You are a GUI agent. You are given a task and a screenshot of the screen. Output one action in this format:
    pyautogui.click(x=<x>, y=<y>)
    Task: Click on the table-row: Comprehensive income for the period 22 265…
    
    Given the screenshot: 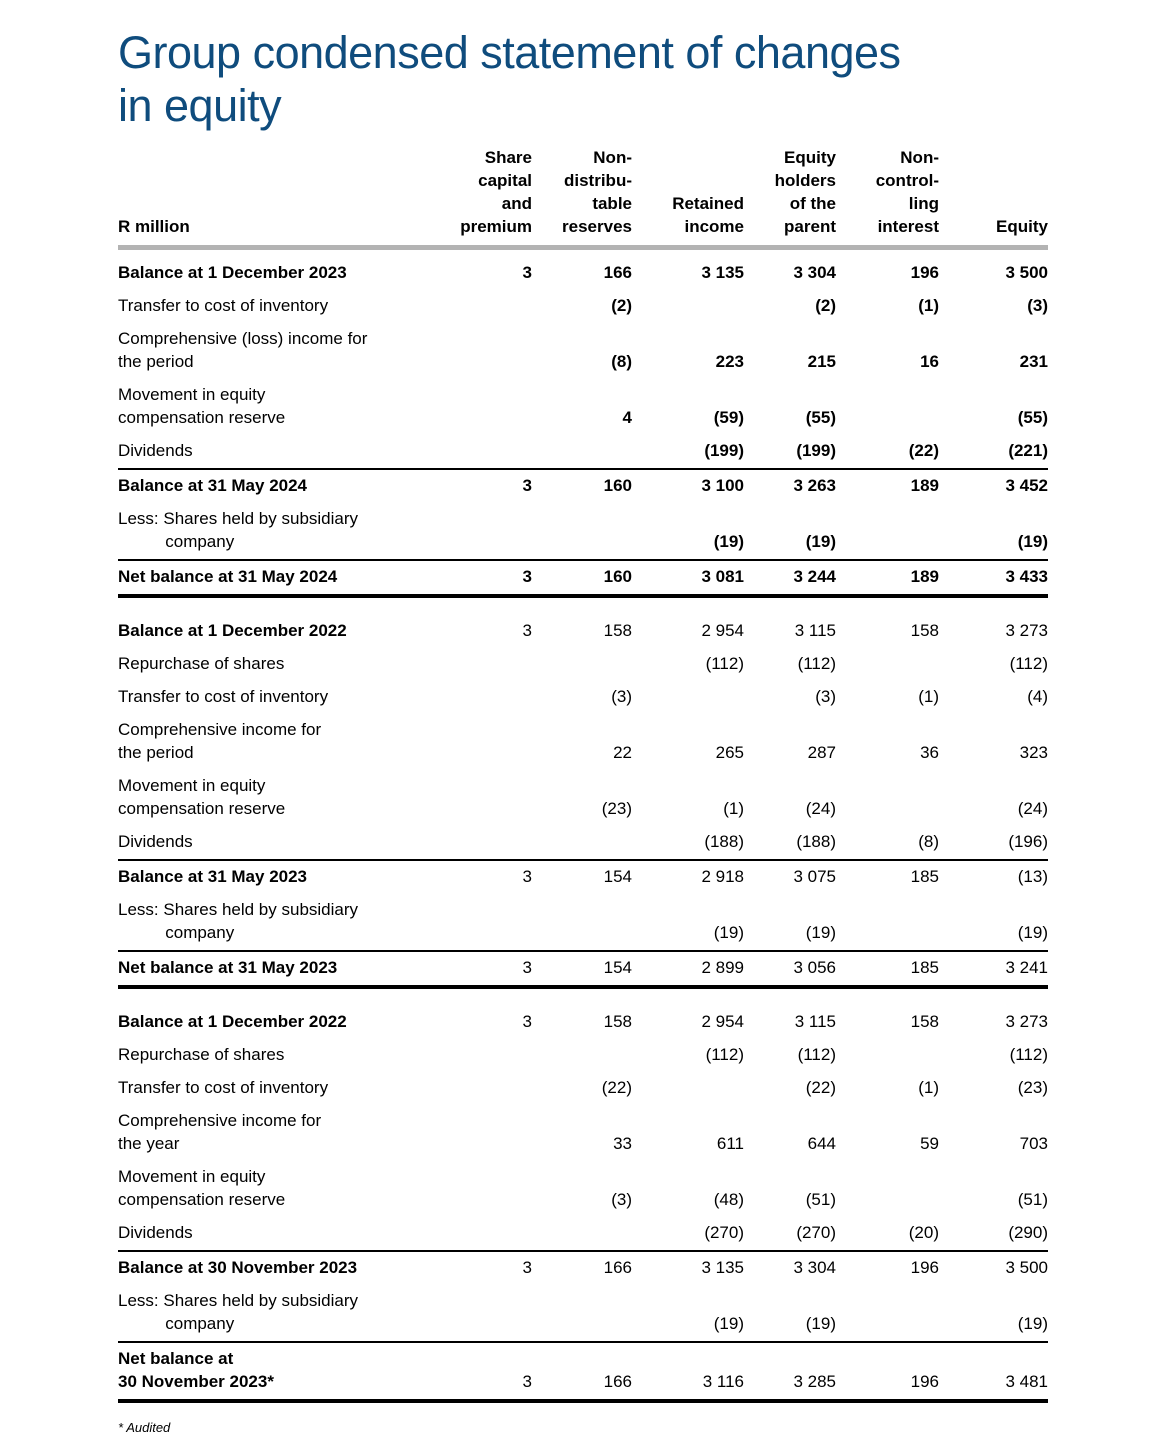 What is the action you would take?
    pyautogui.click(x=583, y=742)
    